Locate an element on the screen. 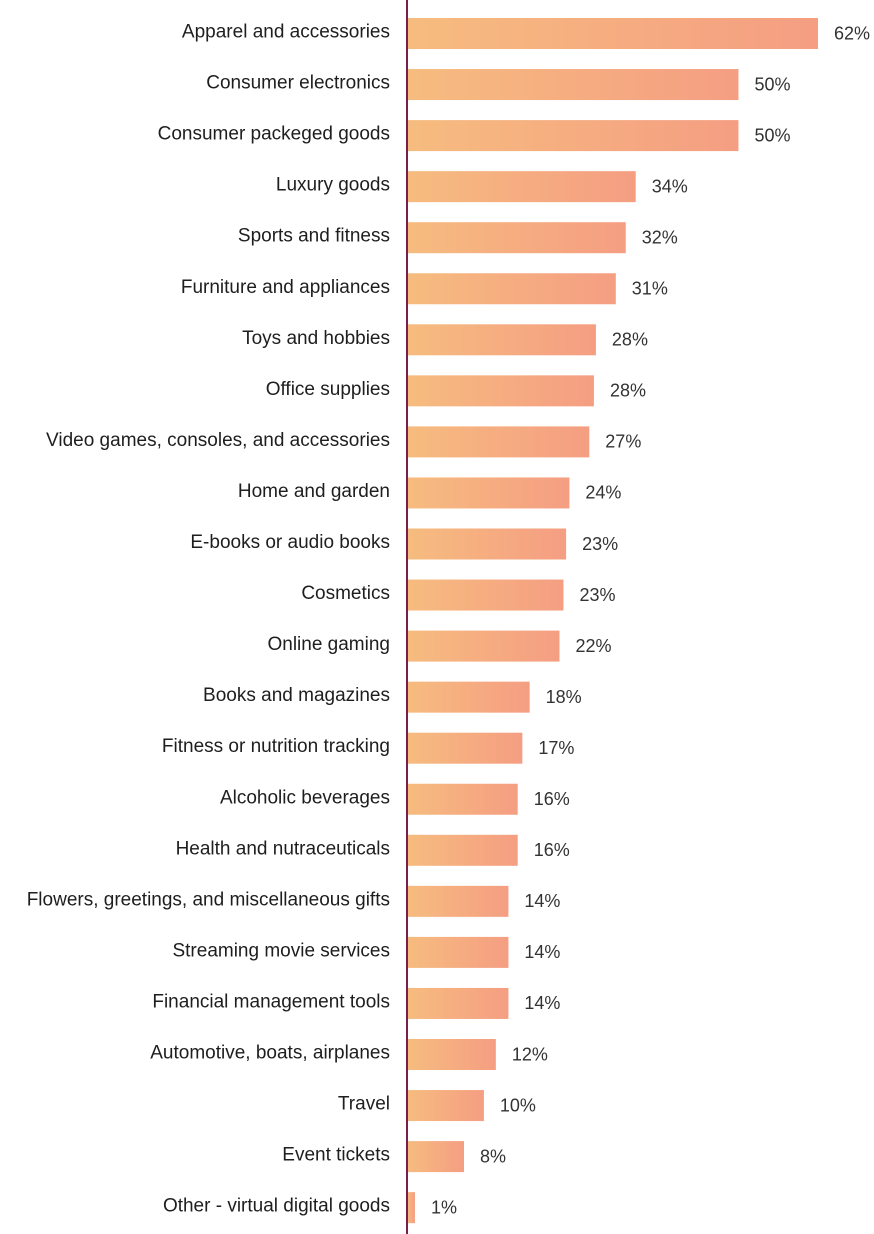  value-label-automotive-boats-airplanes: 12% is located at coordinates (530, 1054).